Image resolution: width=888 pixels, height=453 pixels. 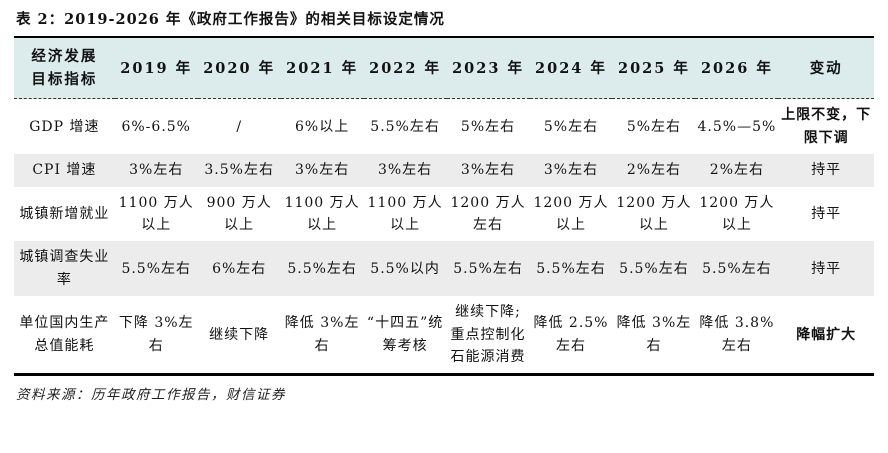 What do you see at coordinates (826, 170) in the screenshot?
I see `cell-cpi-change: 持平` at bounding box center [826, 170].